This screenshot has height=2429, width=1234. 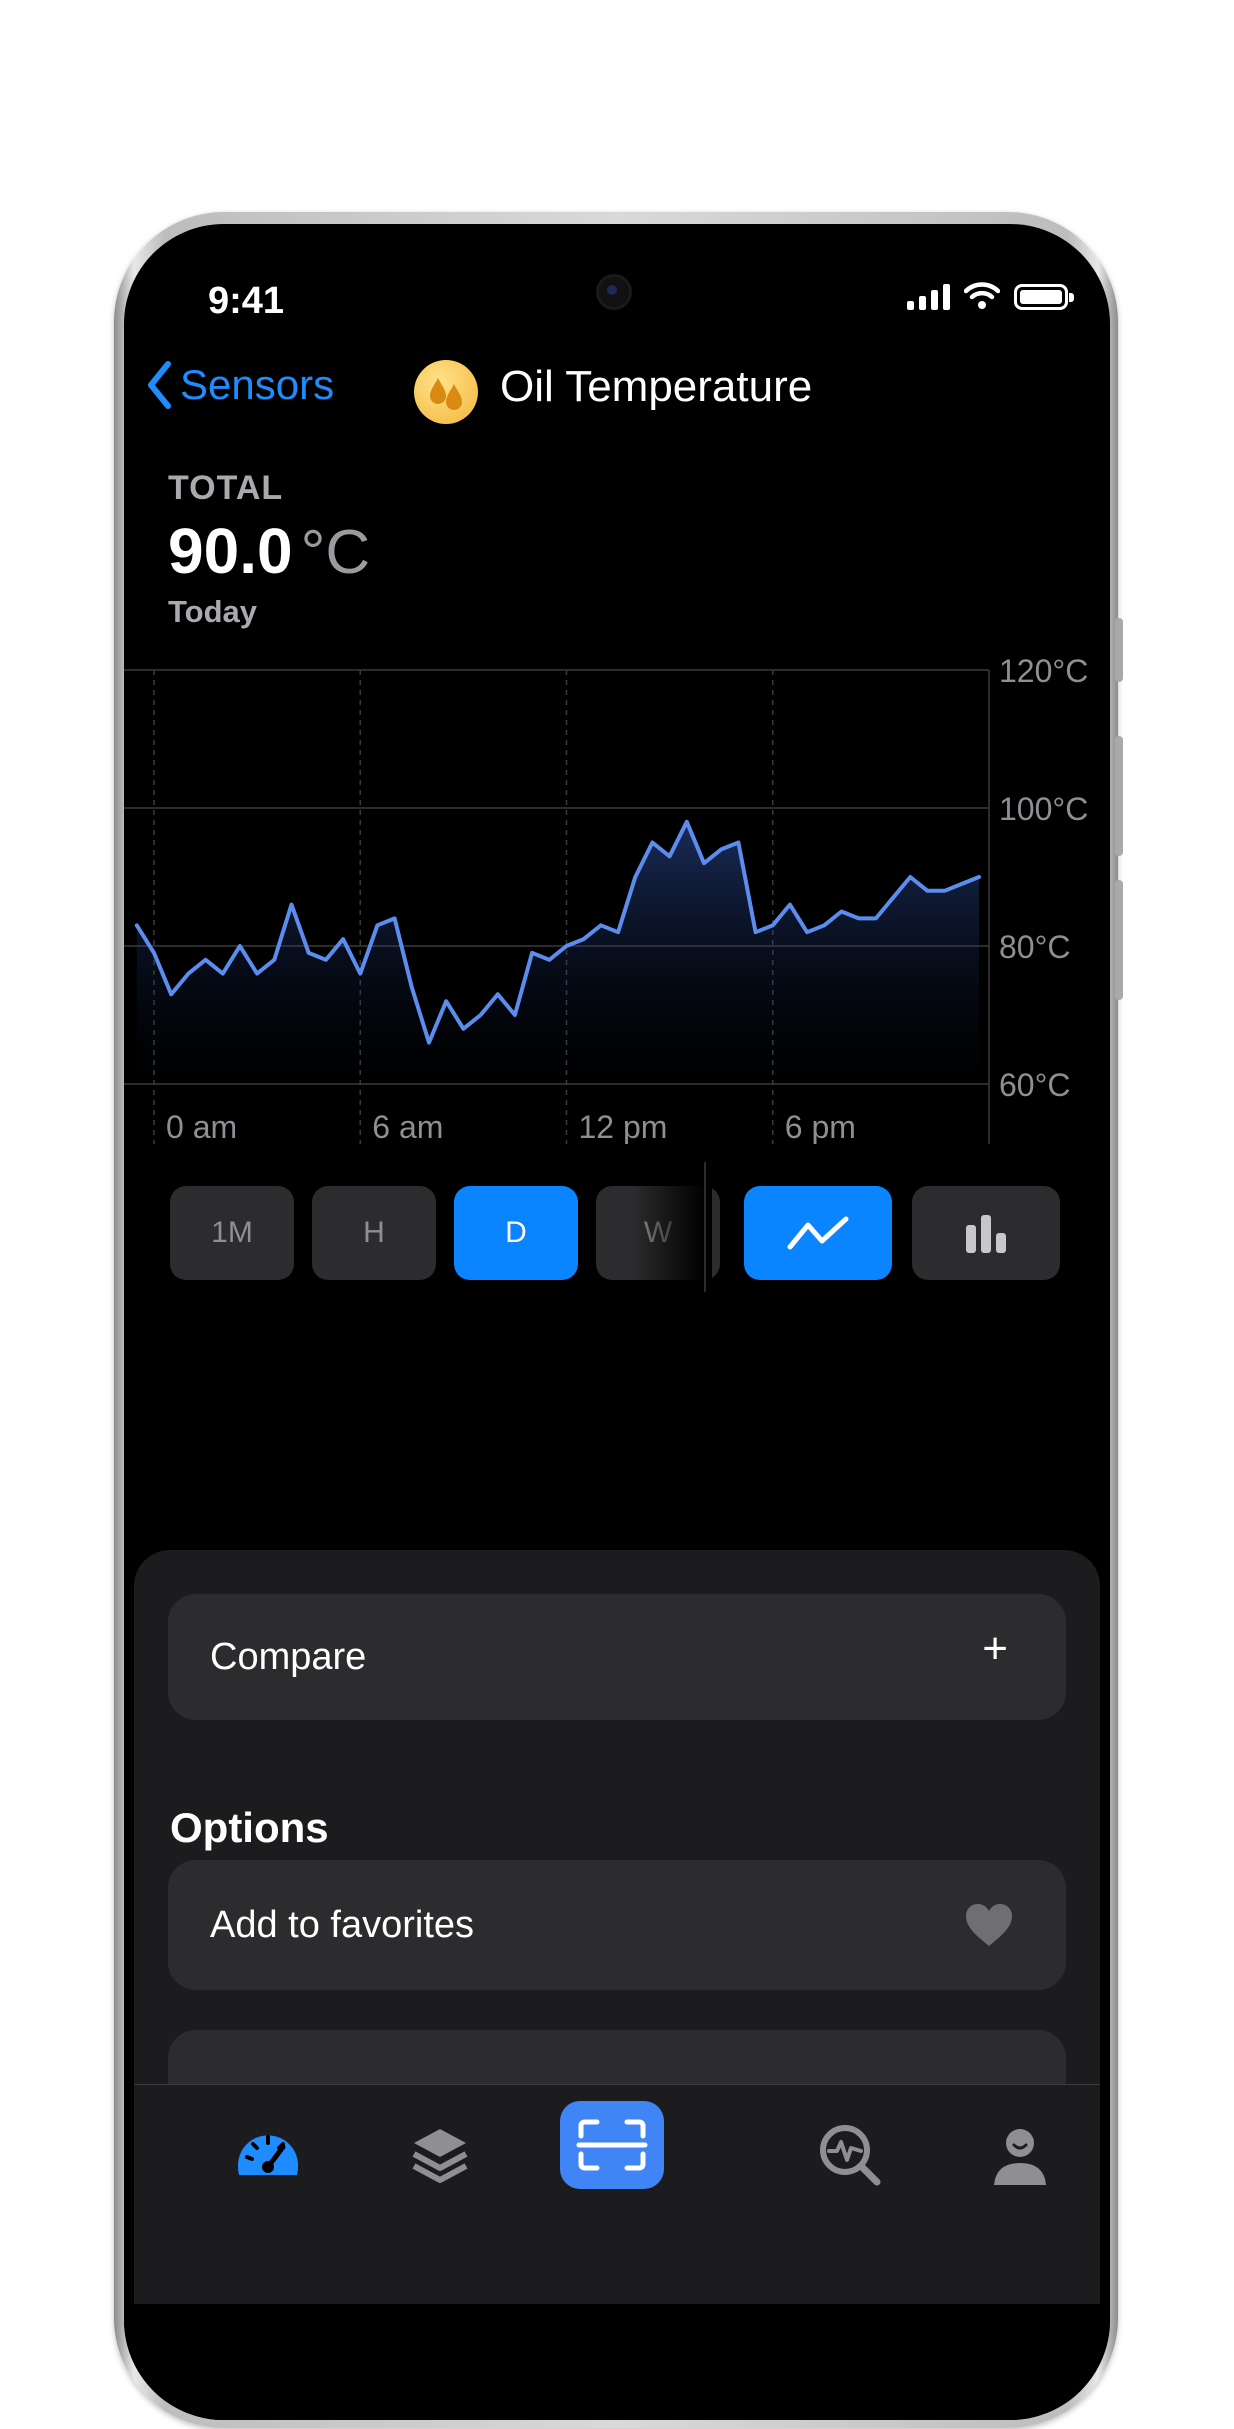 I want to click on profile-icon, so click(x=1020, y=2157).